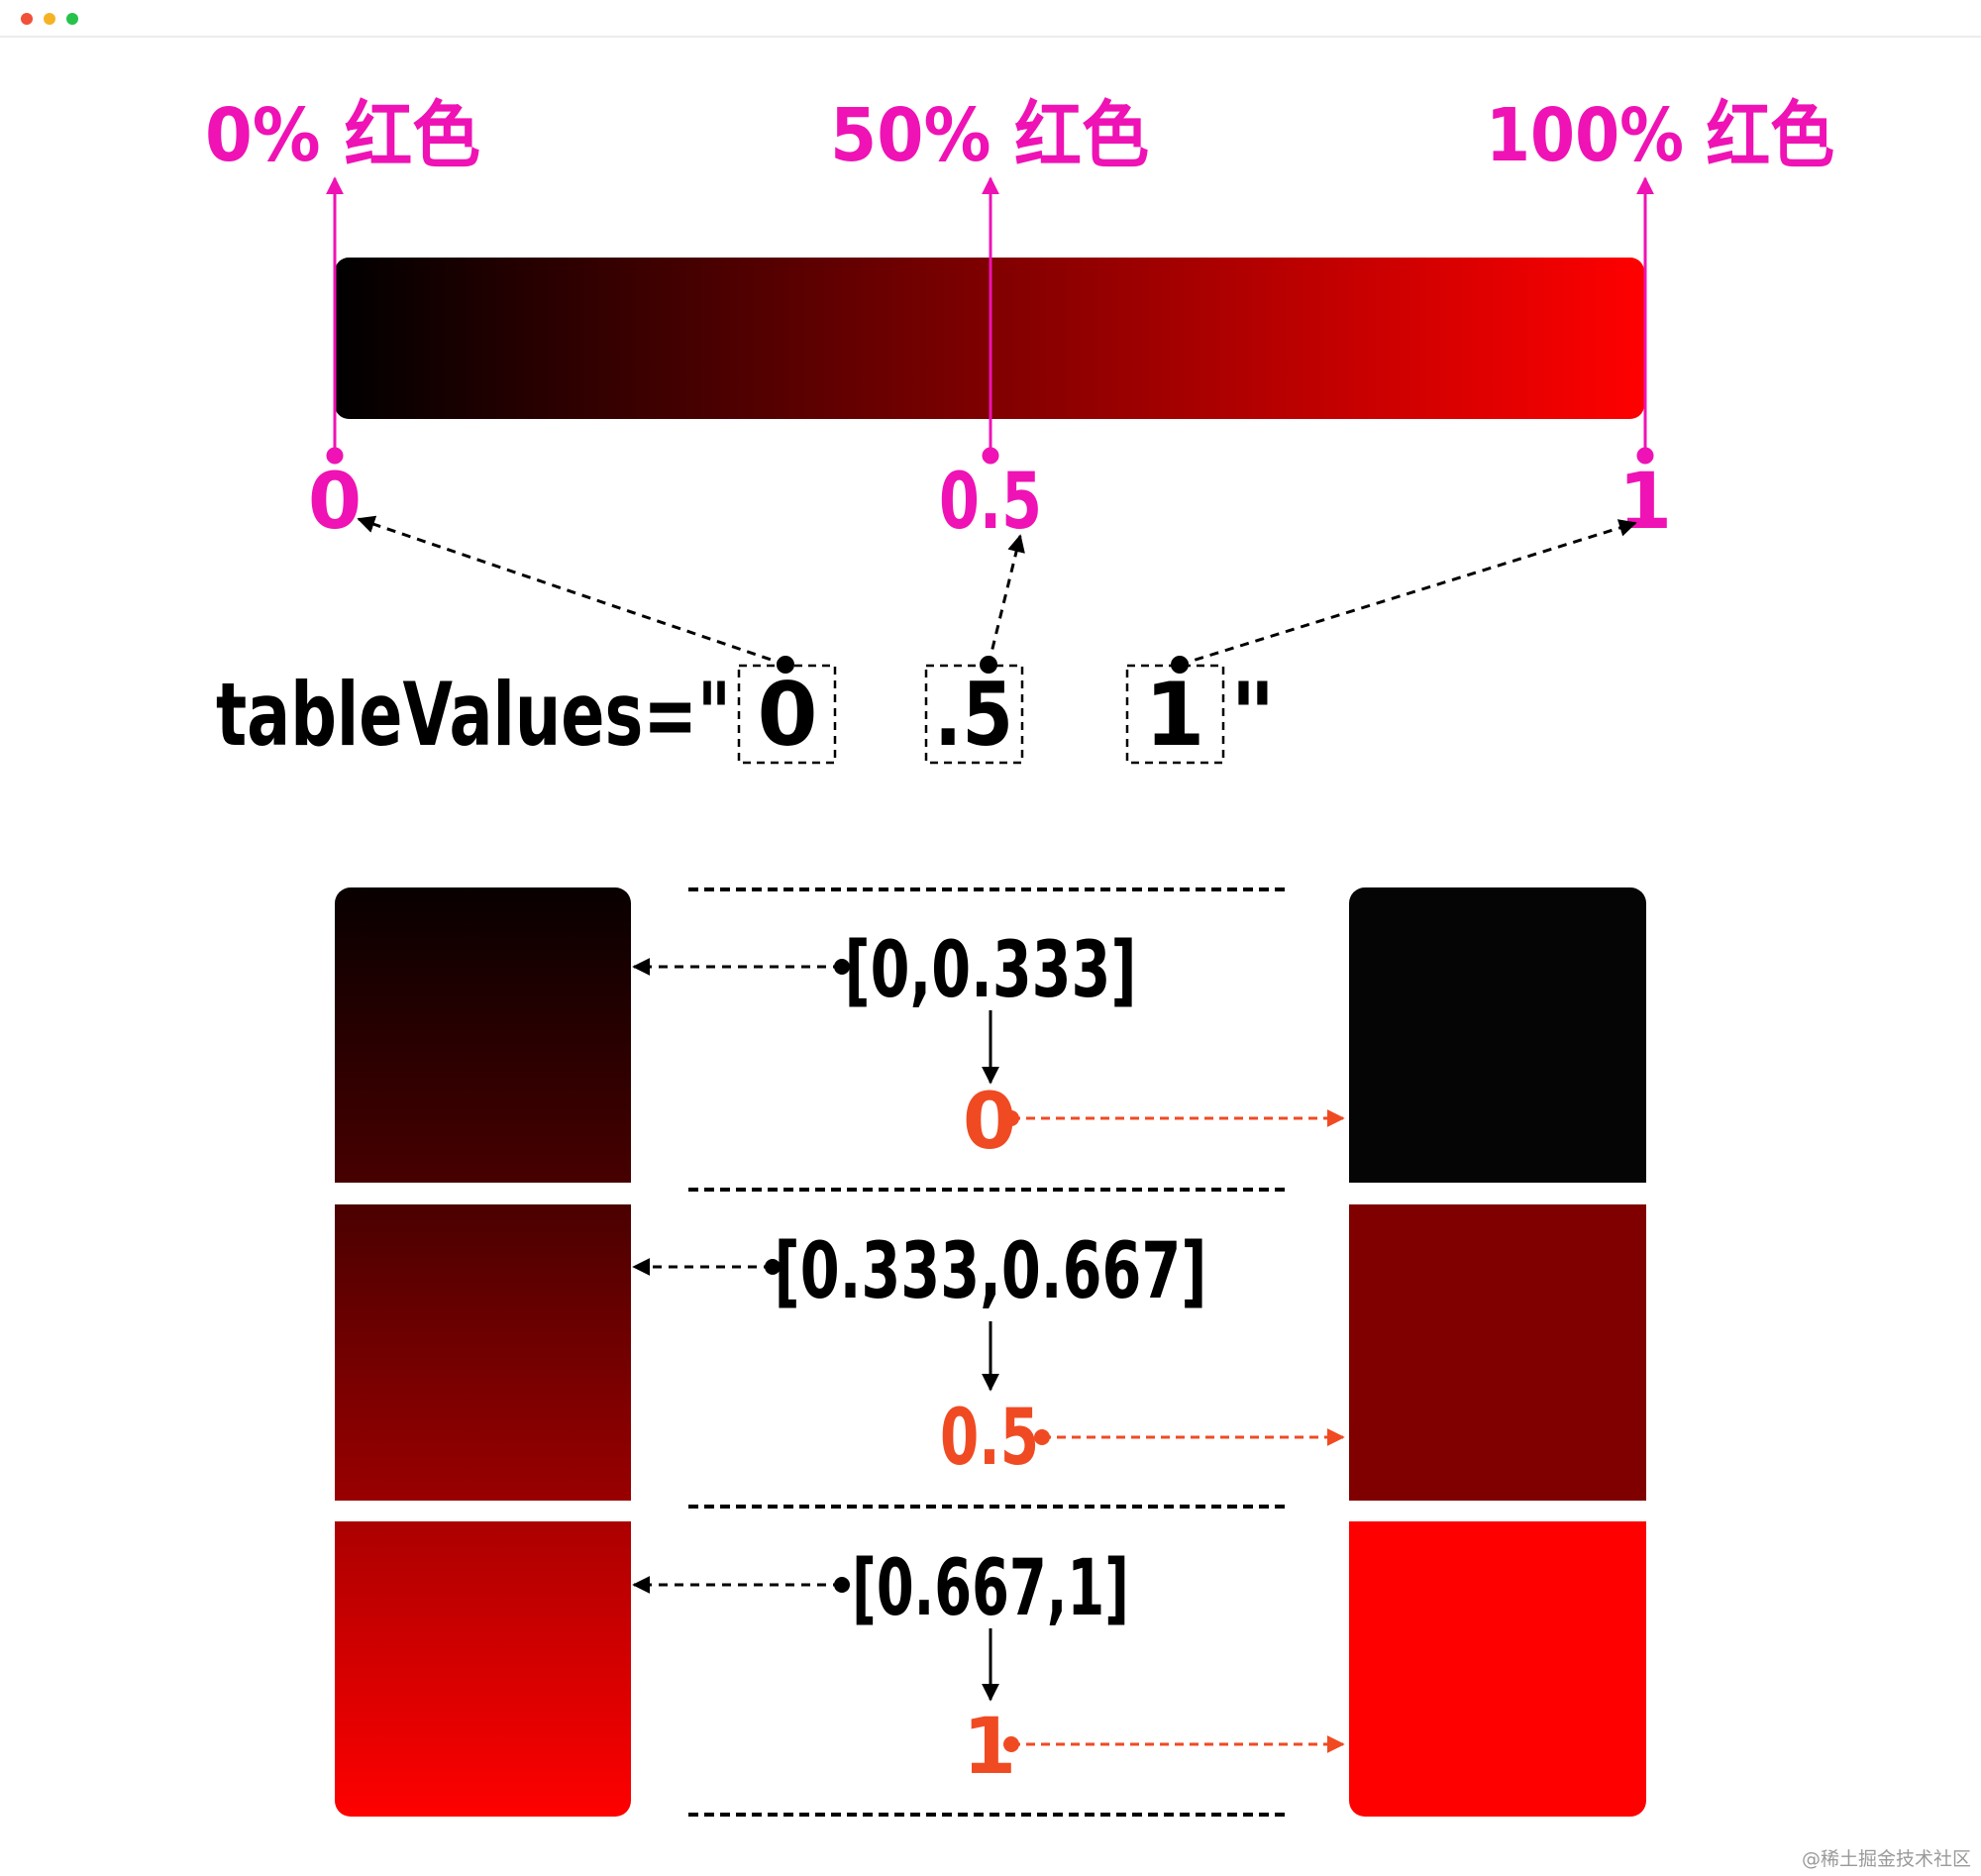 The height and width of the screenshot is (1876, 1981). What do you see at coordinates (990, 1669) in the screenshot?
I see `mapping-row-2: [0.667,1] 1` at bounding box center [990, 1669].